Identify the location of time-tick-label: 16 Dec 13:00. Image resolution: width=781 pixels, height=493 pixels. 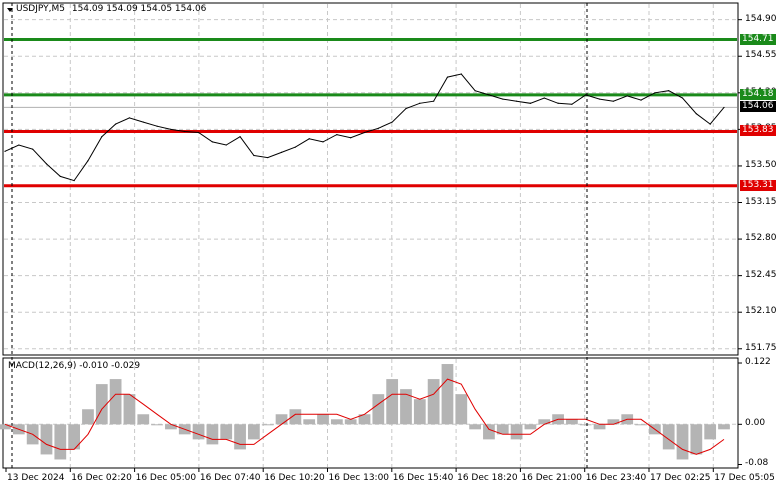
(359, 478).